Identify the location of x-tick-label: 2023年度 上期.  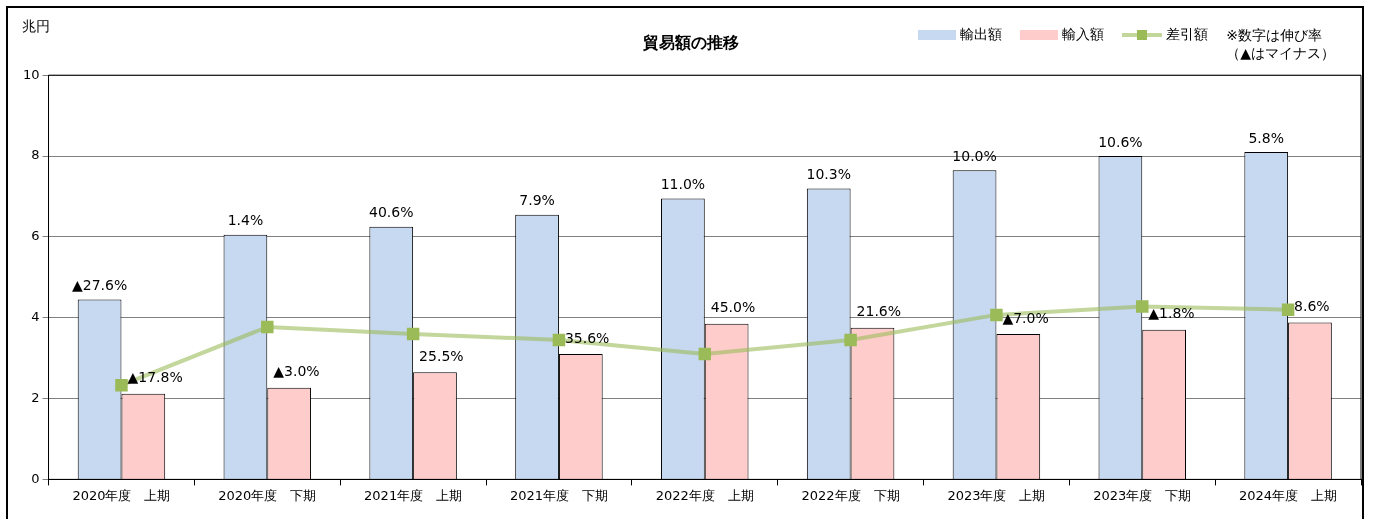
(996, 495).